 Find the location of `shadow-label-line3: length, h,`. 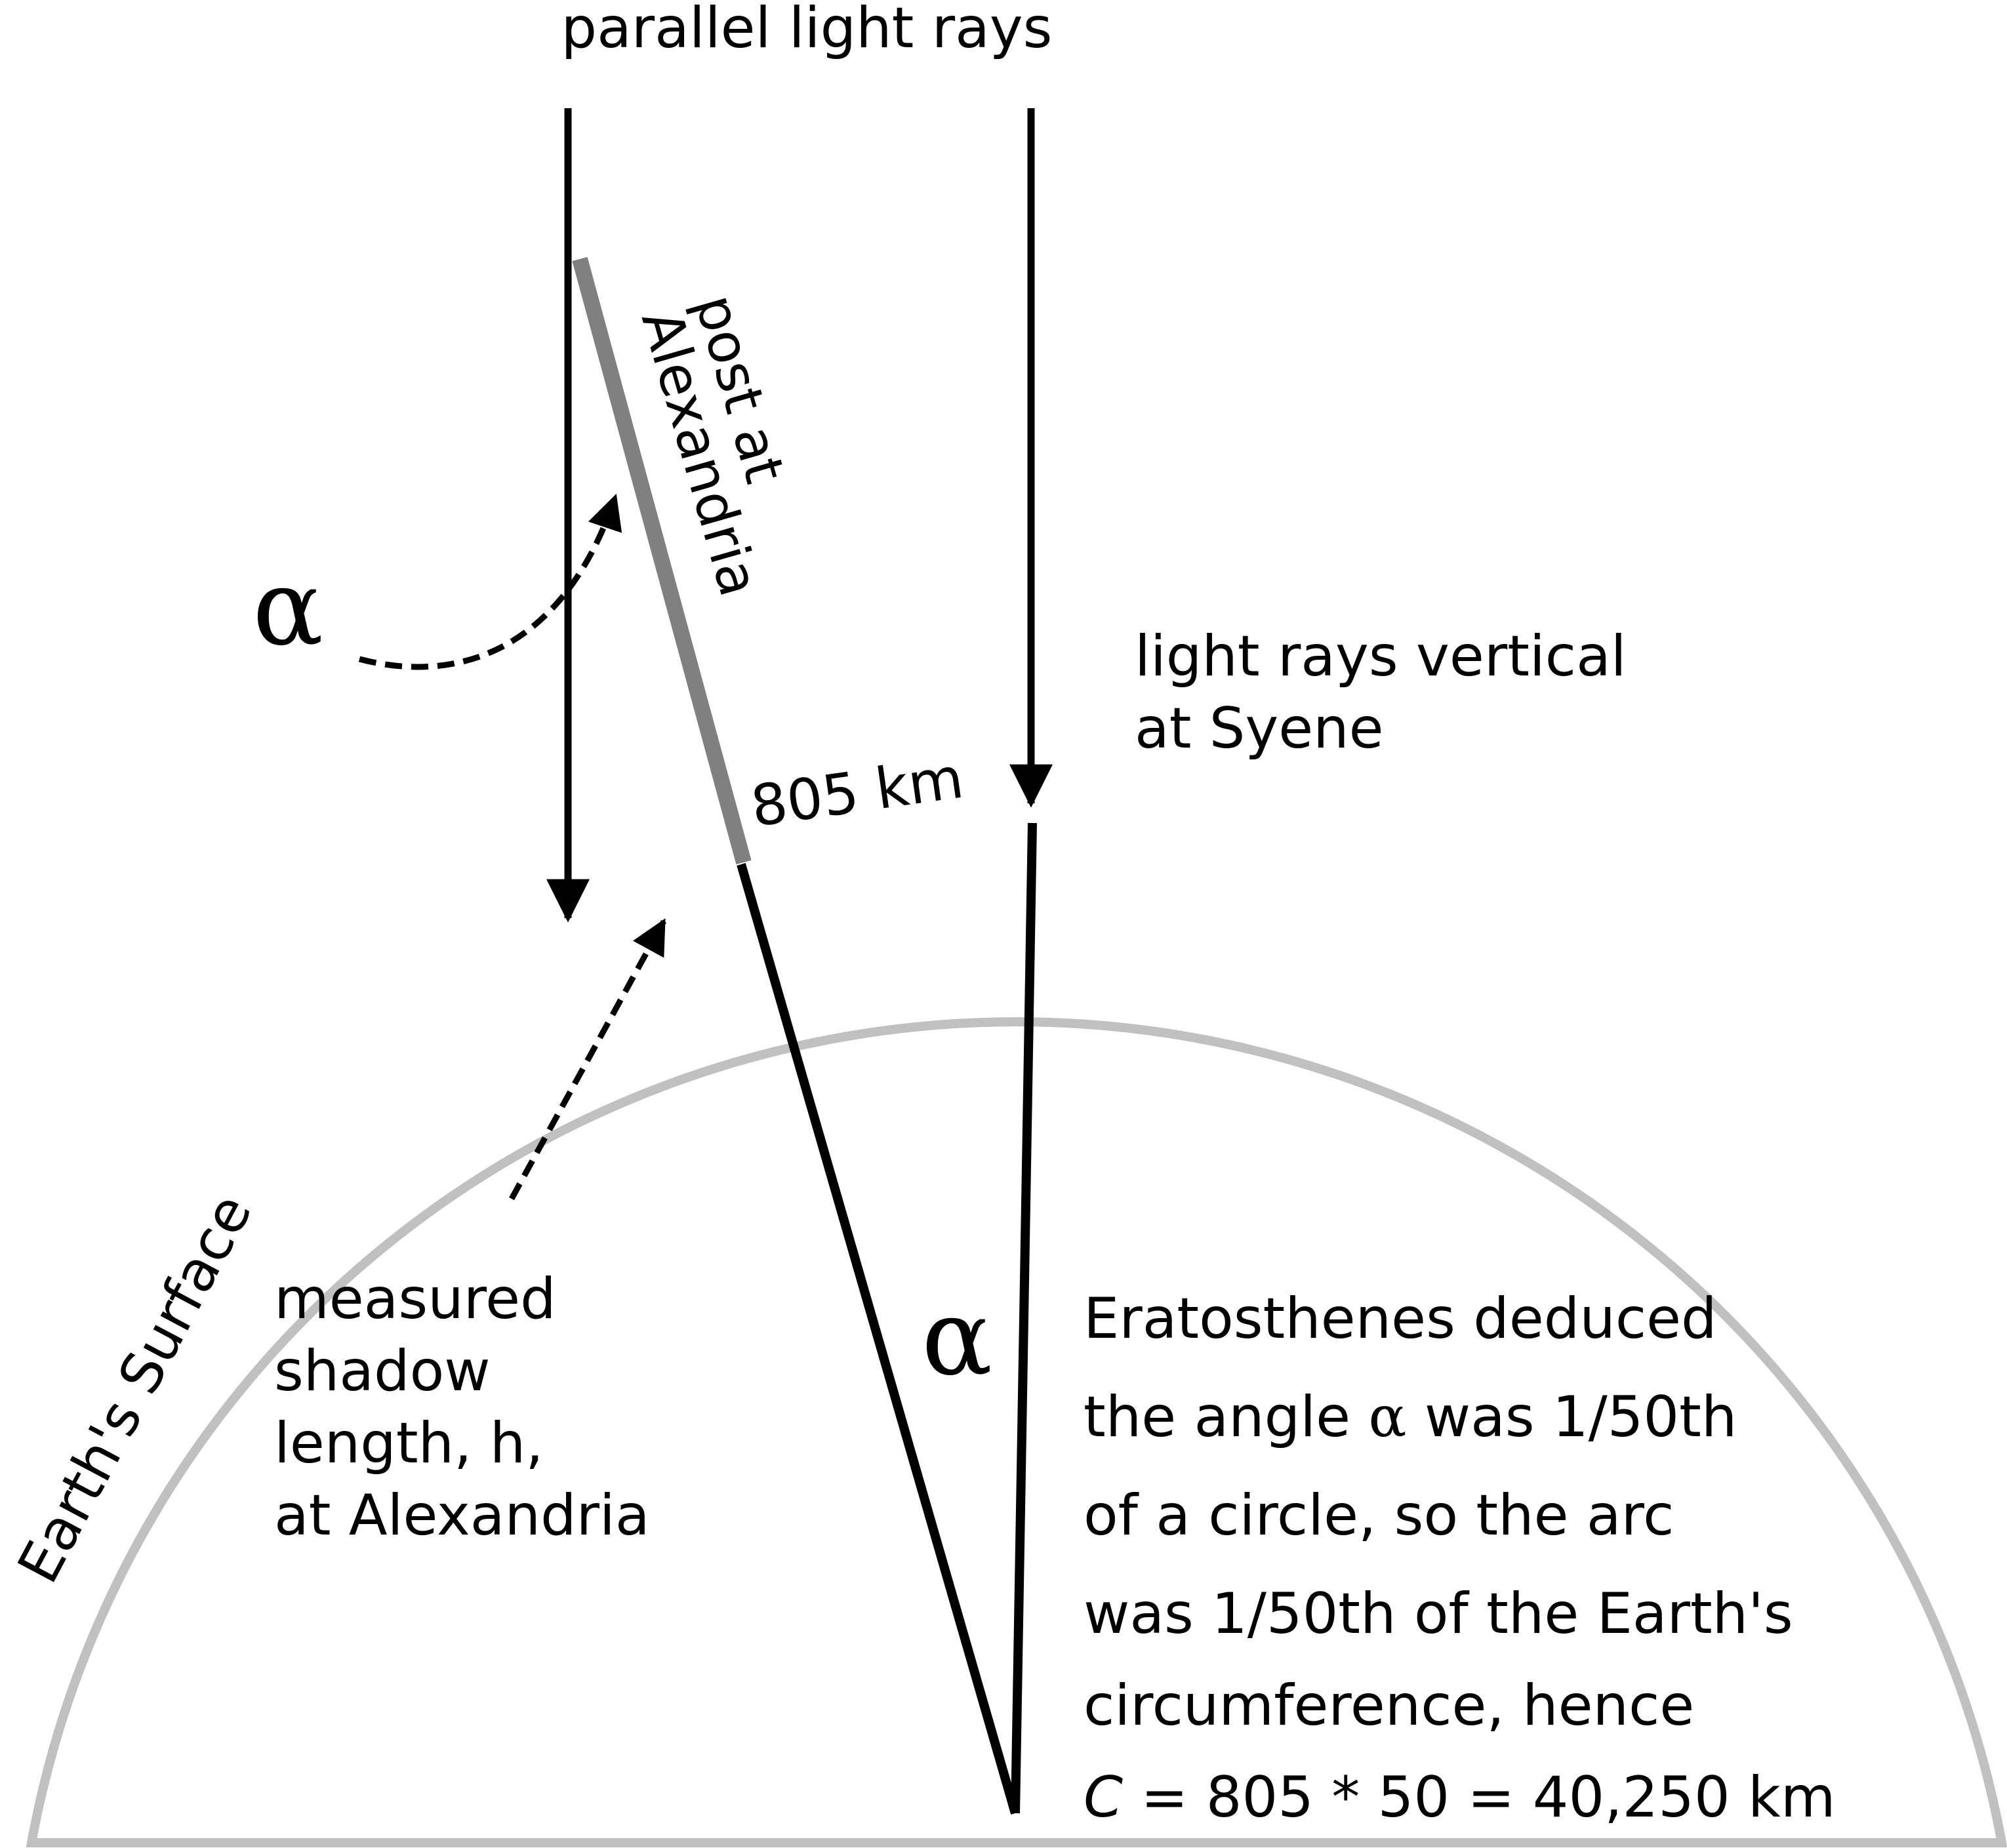

shadow-label-line3: length, h, is located at coordinates (409, 1443).